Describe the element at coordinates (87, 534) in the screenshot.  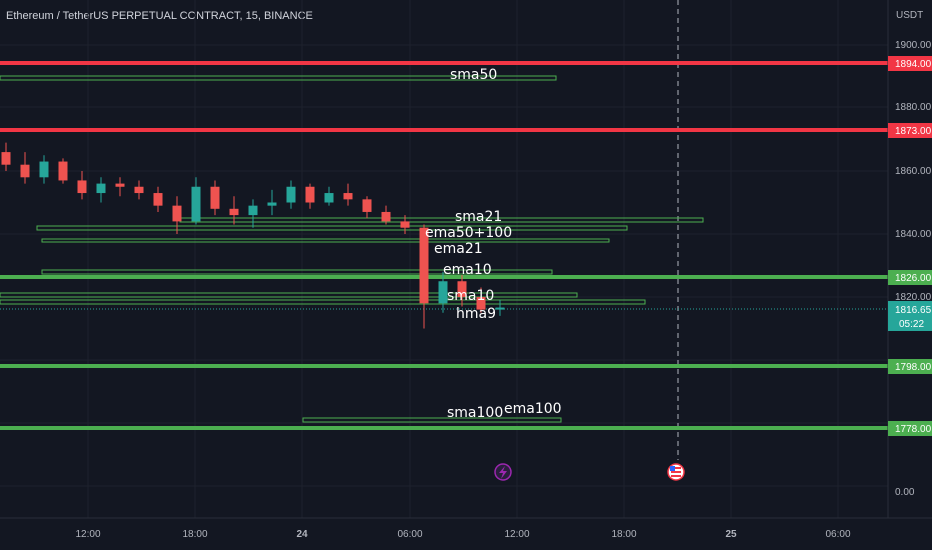
I see `x-tick-12-00: 12:00` at that location.